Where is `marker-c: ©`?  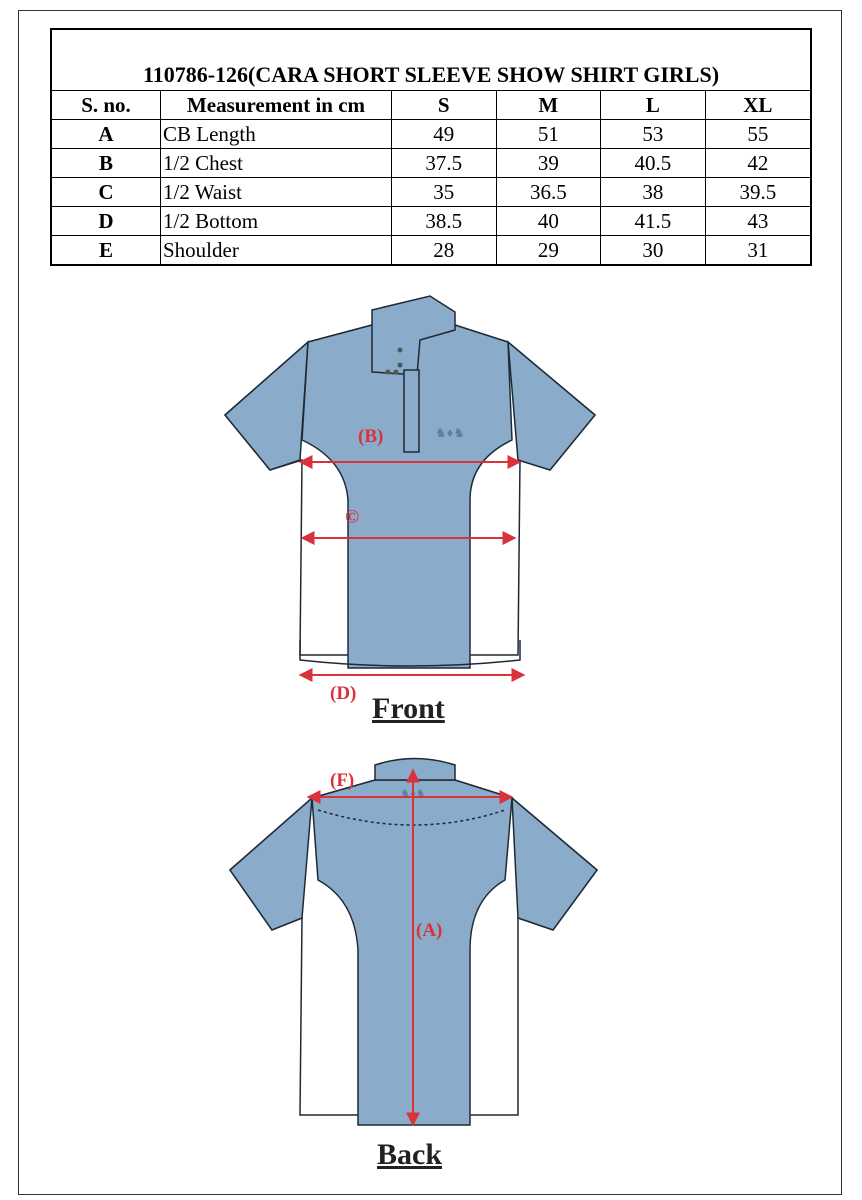 marker-c: © is located at coordinates (352, 517).